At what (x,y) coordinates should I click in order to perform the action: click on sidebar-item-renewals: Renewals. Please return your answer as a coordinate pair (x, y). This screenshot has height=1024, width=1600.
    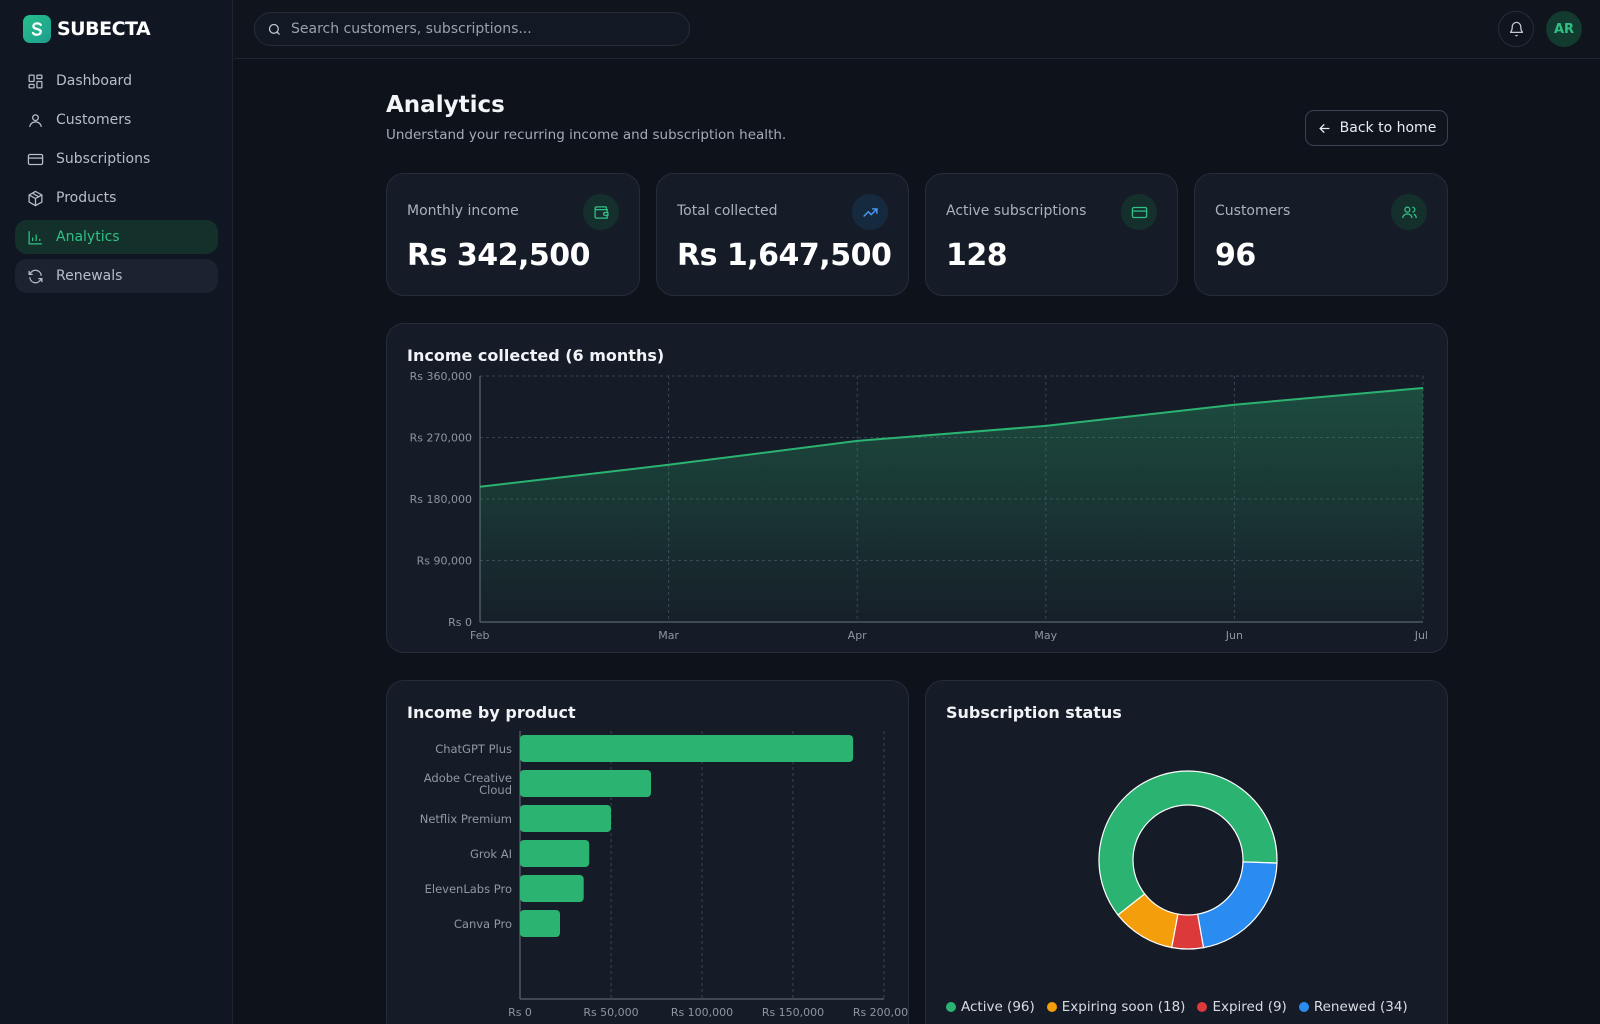
    Looking at the image, I should click on (116, 276).